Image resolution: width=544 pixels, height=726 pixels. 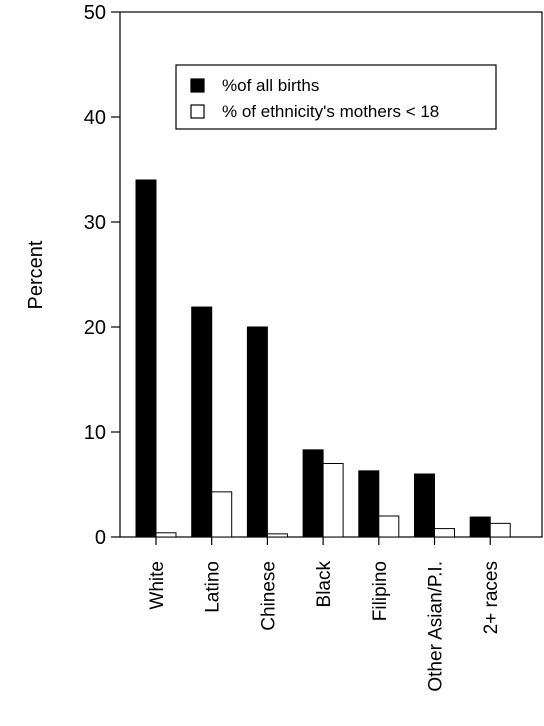 What do you see at coordinates (213, 587) in the screenshot?
I see `x-tick-label: Latino` at bounding box center [213, 587].